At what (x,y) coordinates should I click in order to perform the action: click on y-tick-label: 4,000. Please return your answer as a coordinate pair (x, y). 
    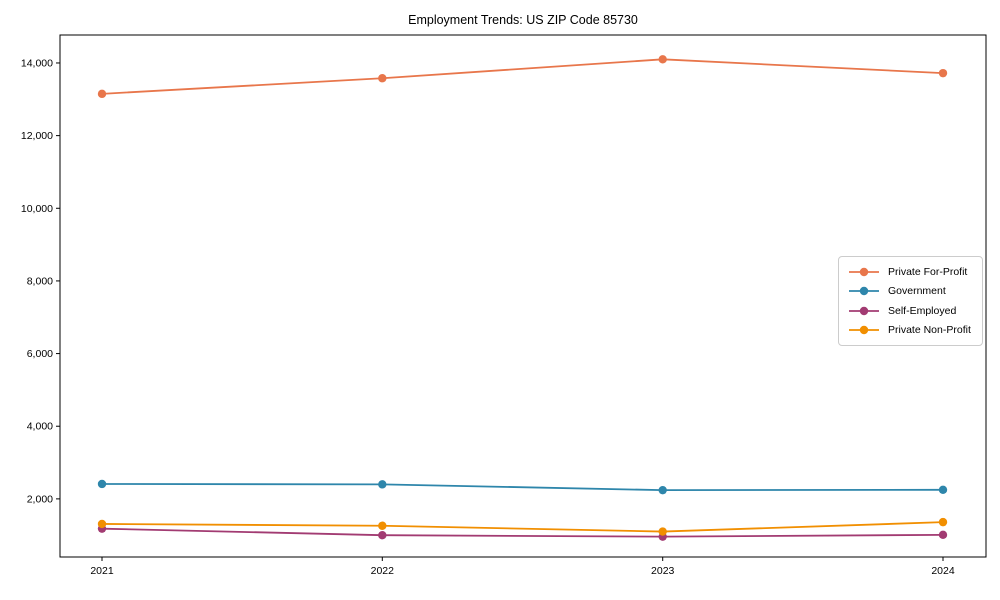
    Looking at the image, I should click on (40, 427).